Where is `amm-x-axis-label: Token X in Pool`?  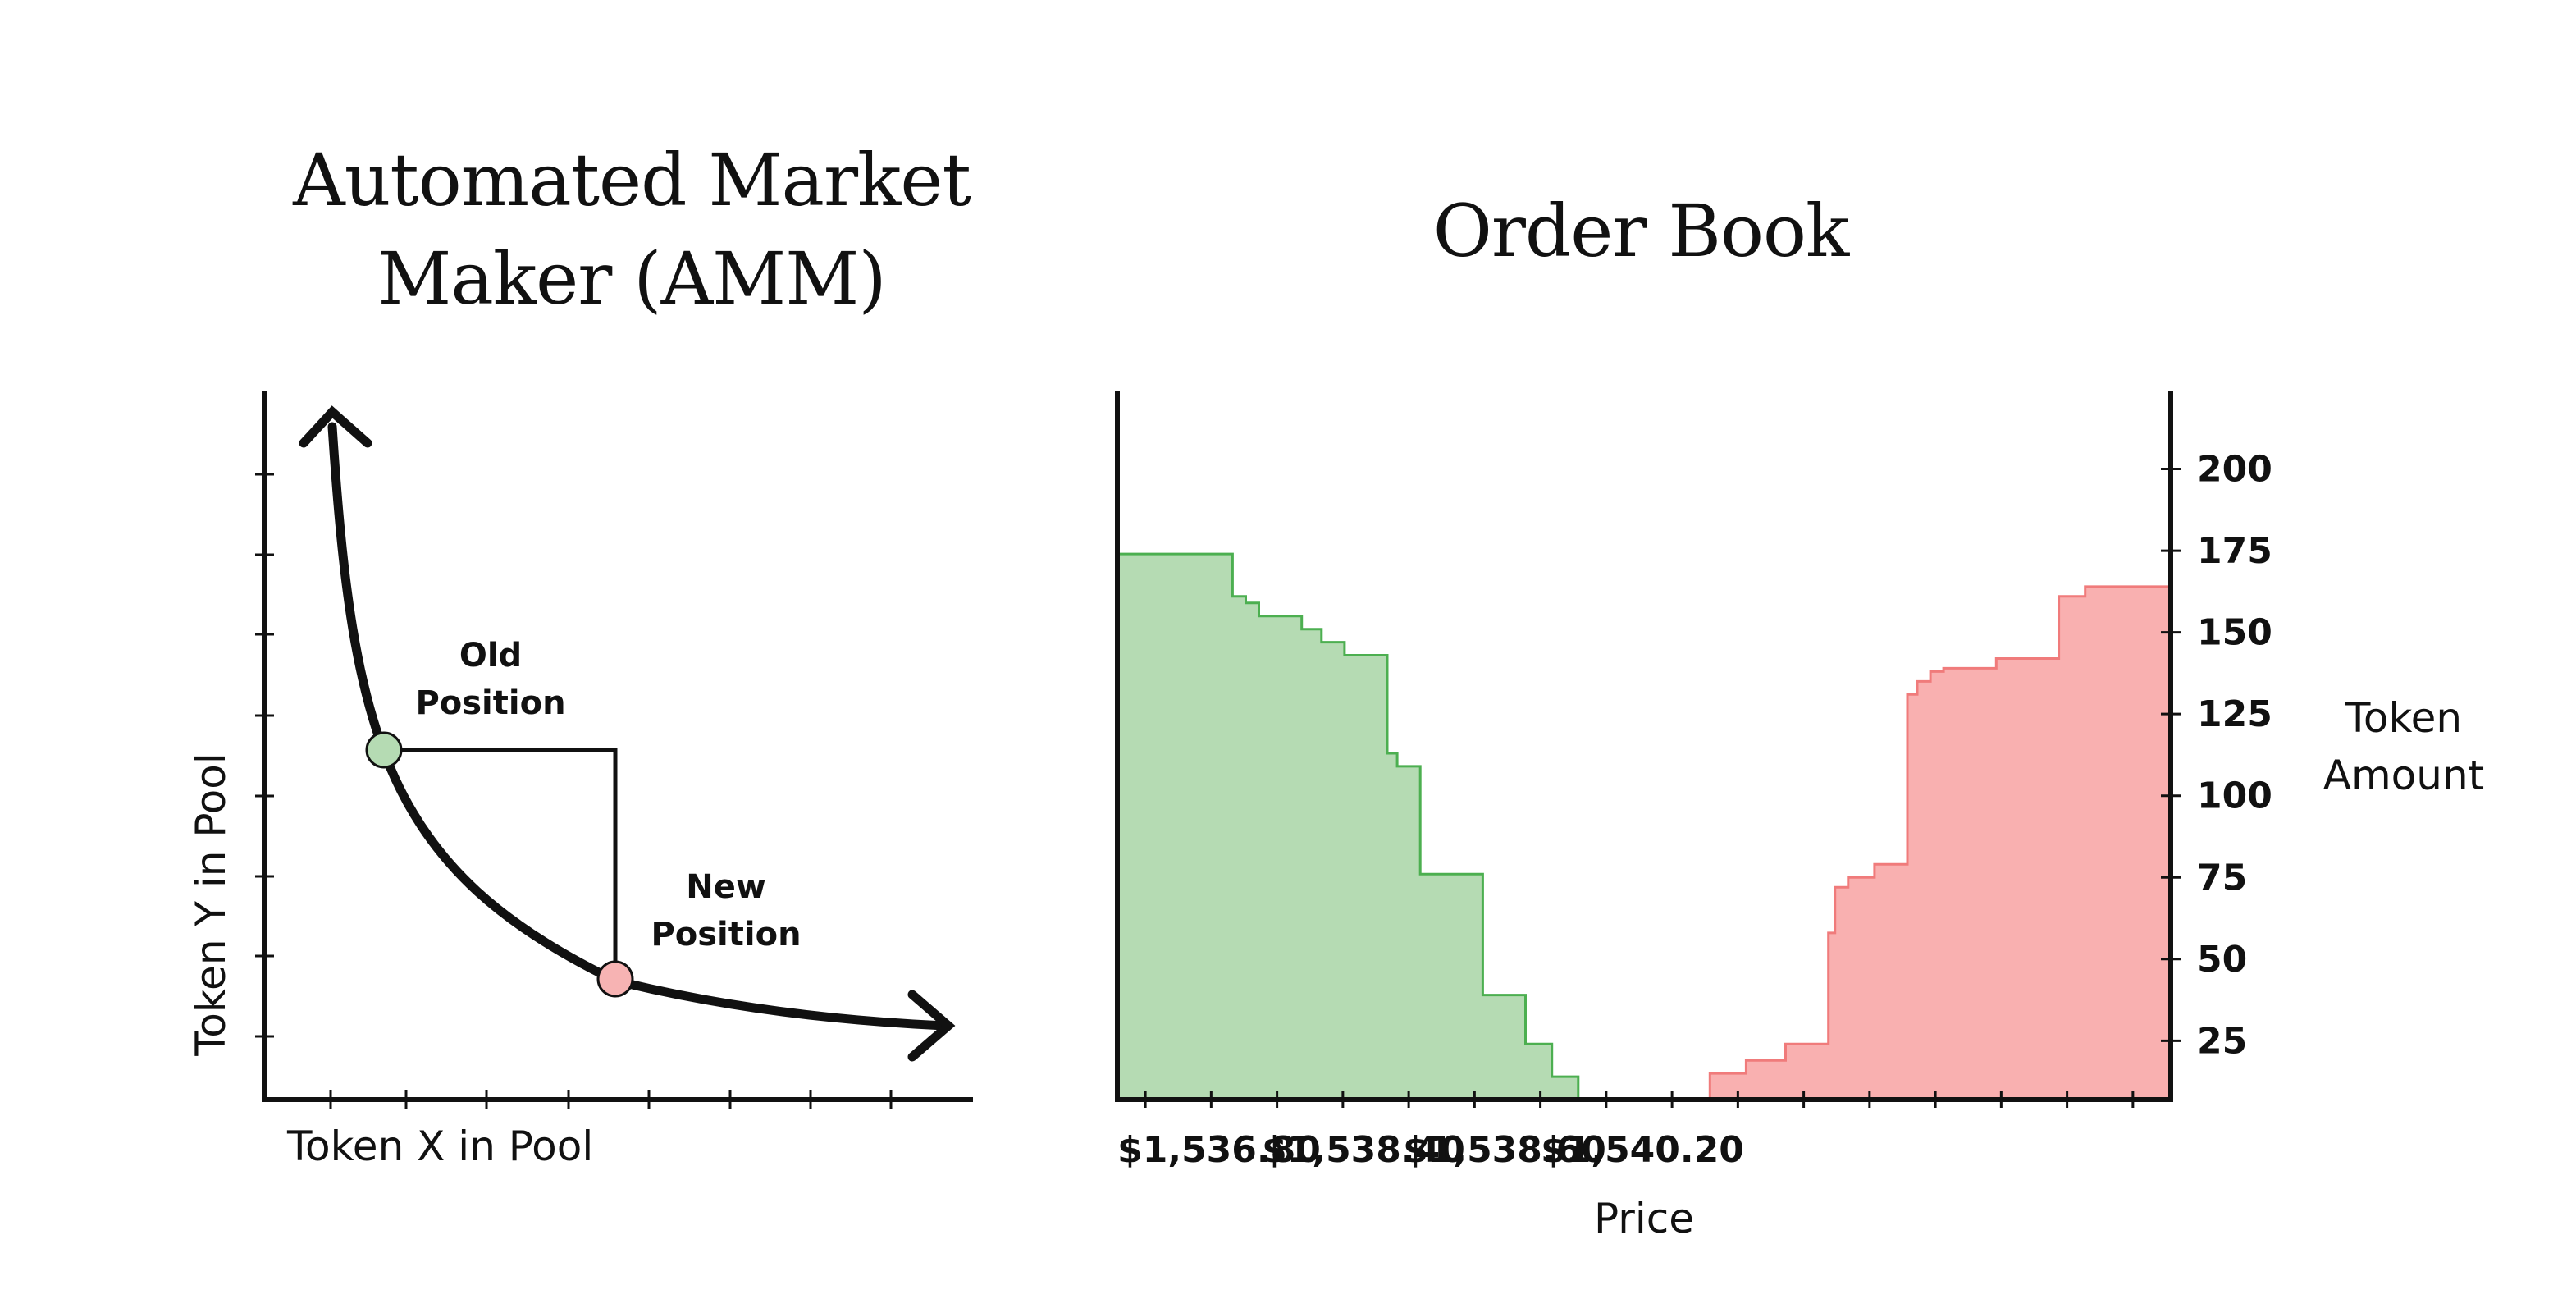
amm-x-axis-label: Token X in Pool is located at coordinates (440, 1146).